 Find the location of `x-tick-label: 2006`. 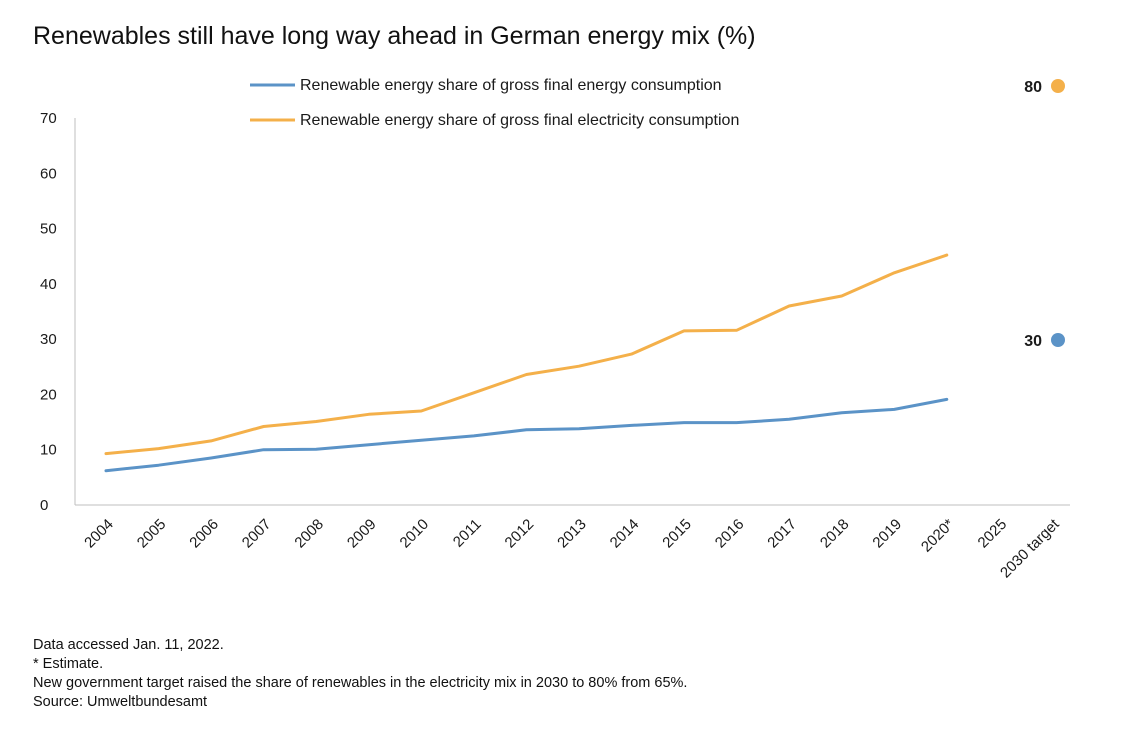

x-tick-label: 2006 is located at coordinates (204, 534).